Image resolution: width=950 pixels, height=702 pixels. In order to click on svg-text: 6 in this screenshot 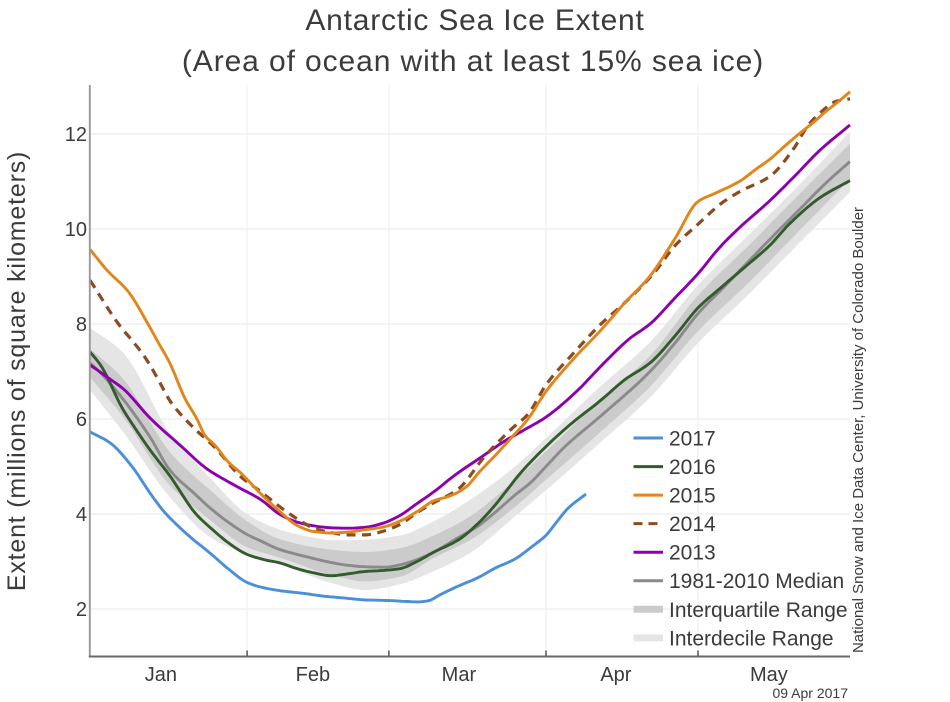, I will do `click(81, 420)`.